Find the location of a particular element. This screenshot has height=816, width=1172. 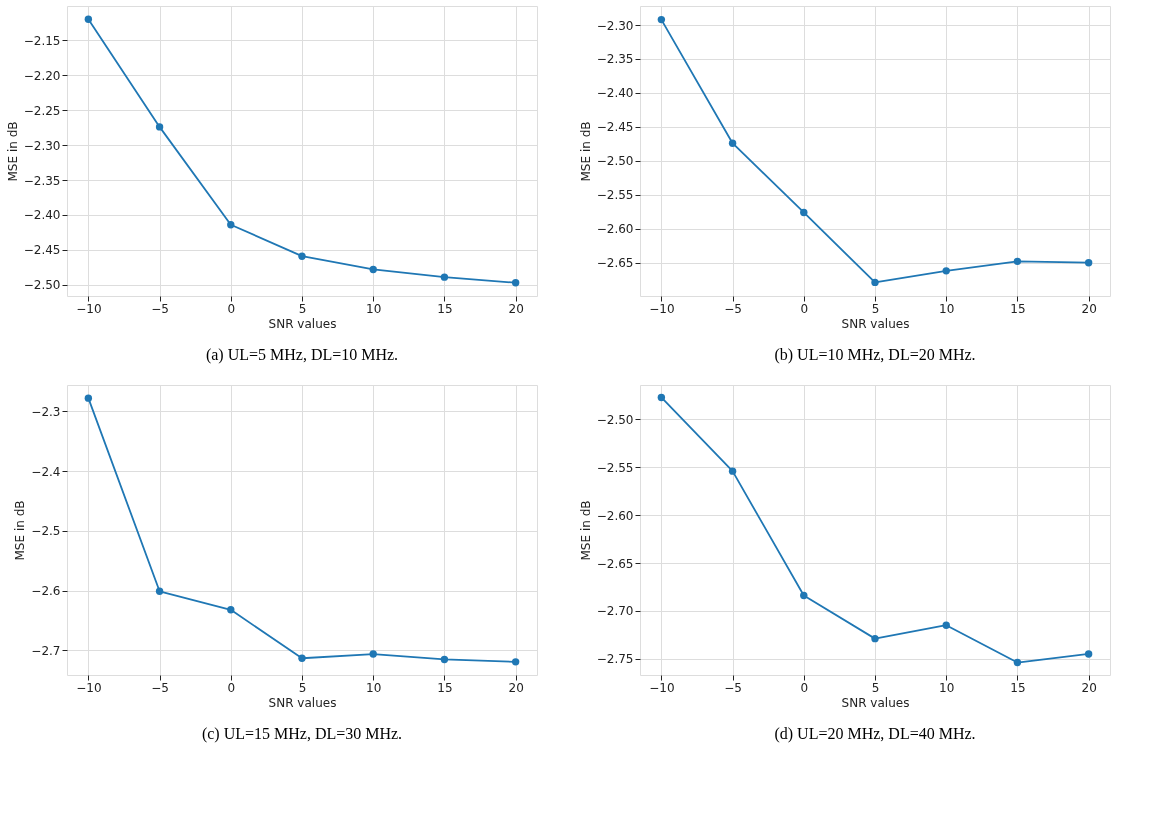

text: (a) UL=5 MHz, DL=10 MHz. is located at coordinates (302, 355).